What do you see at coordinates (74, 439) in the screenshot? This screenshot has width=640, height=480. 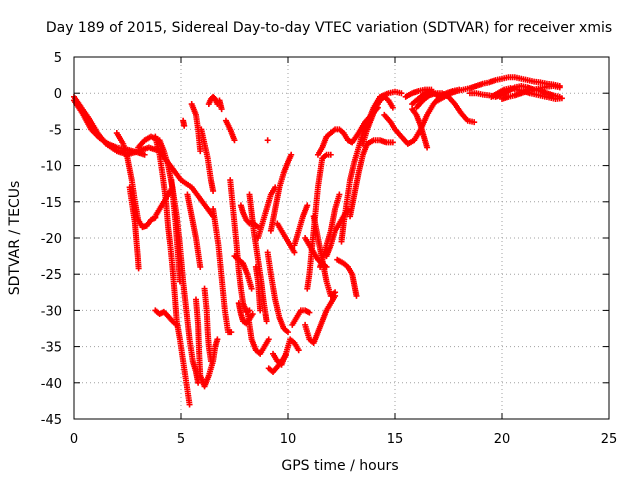 I see `x-tick-label: 0` at bounding box center [74, 439].